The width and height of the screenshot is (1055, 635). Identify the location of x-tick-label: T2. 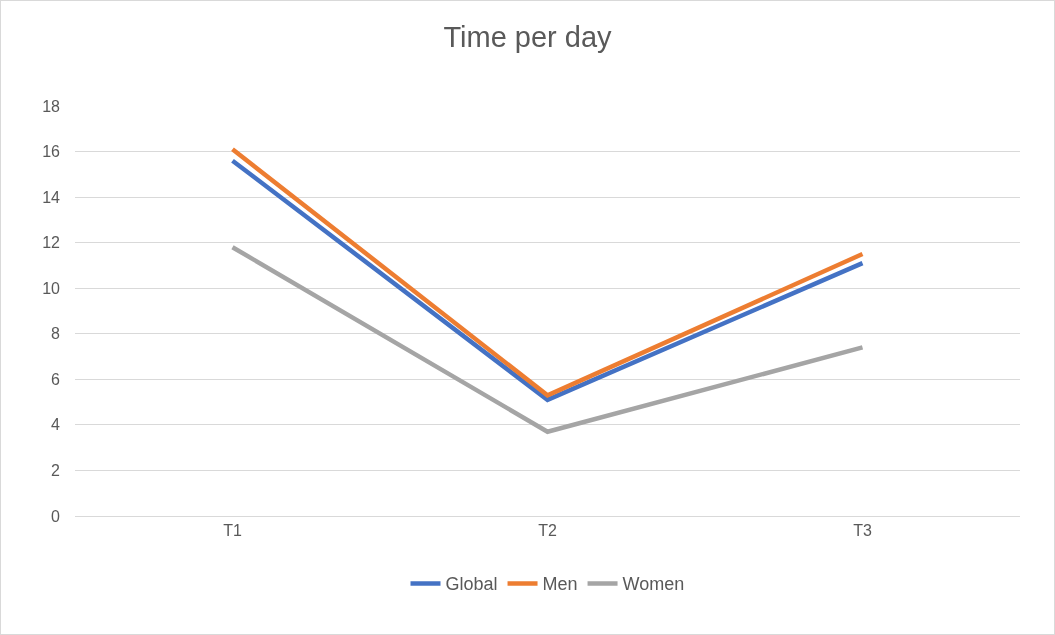
(547, 531).